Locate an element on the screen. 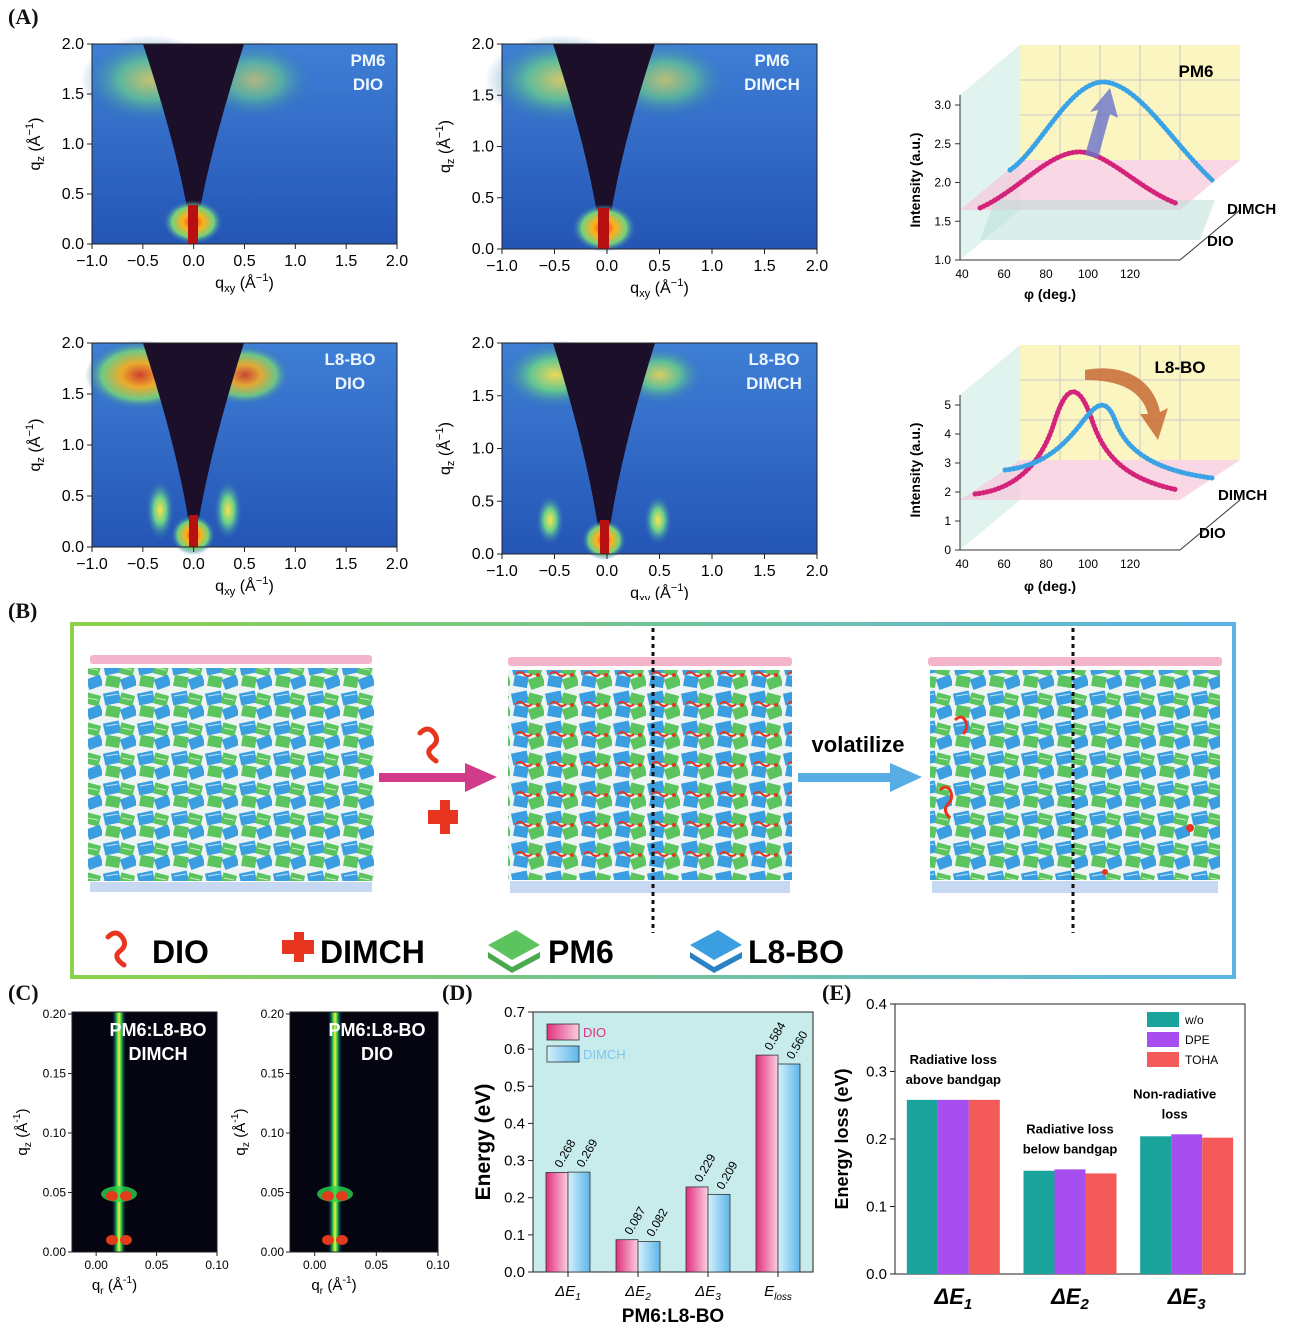 The image size is (1290, 1329). bar-dio is located at coordinates (557, 1222).